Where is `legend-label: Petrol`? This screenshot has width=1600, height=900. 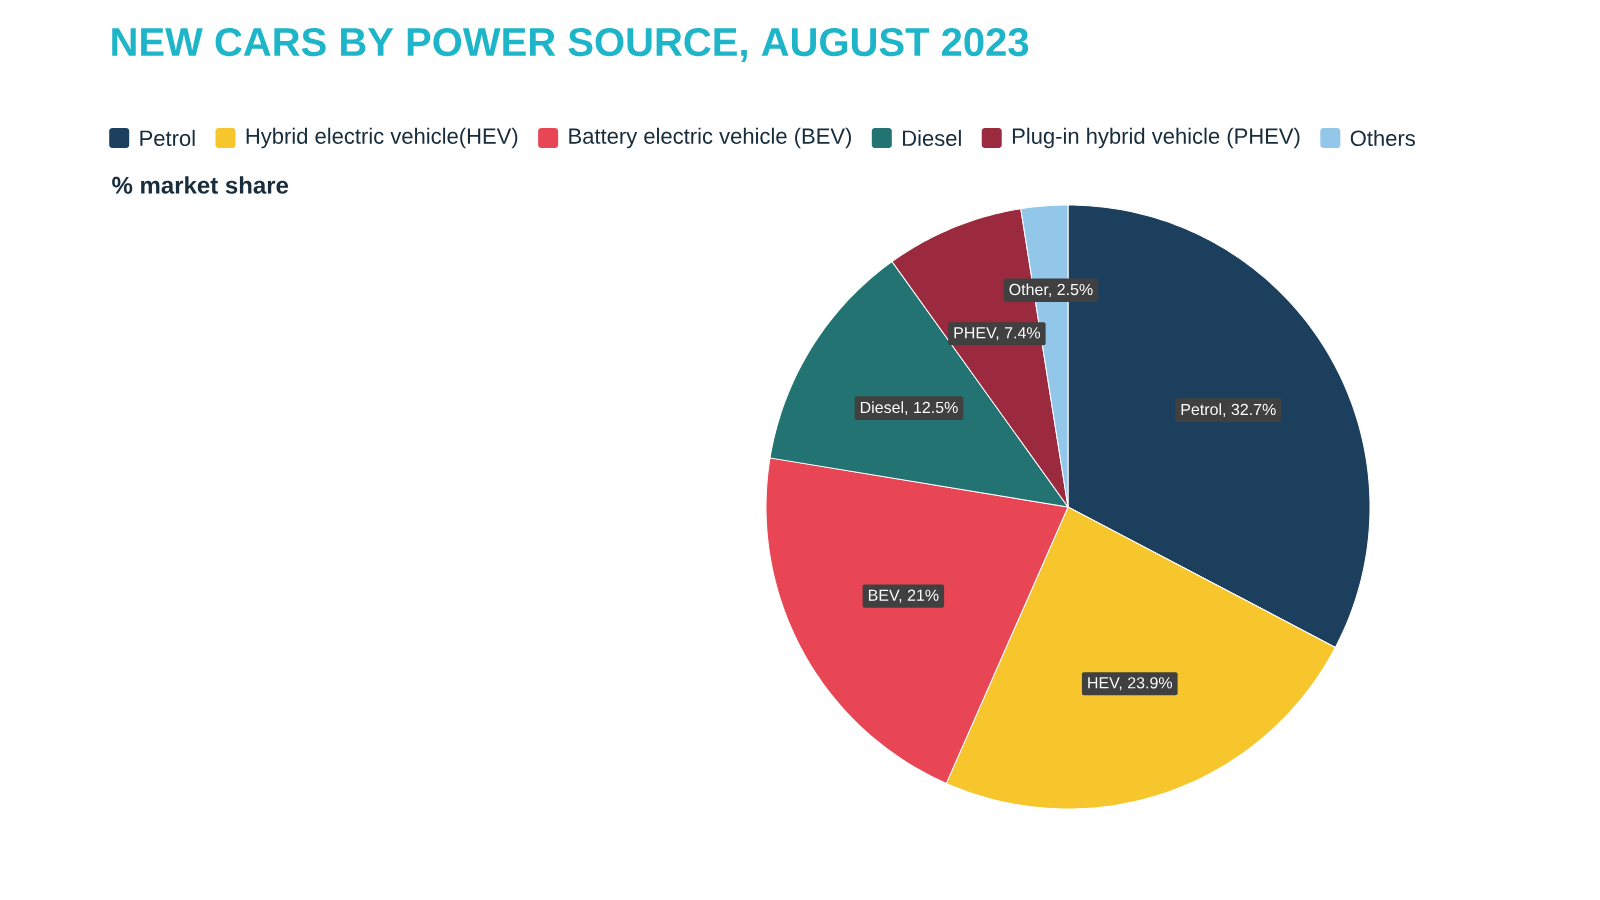
legend-label: Petrol is located at coordinates (167, 138).